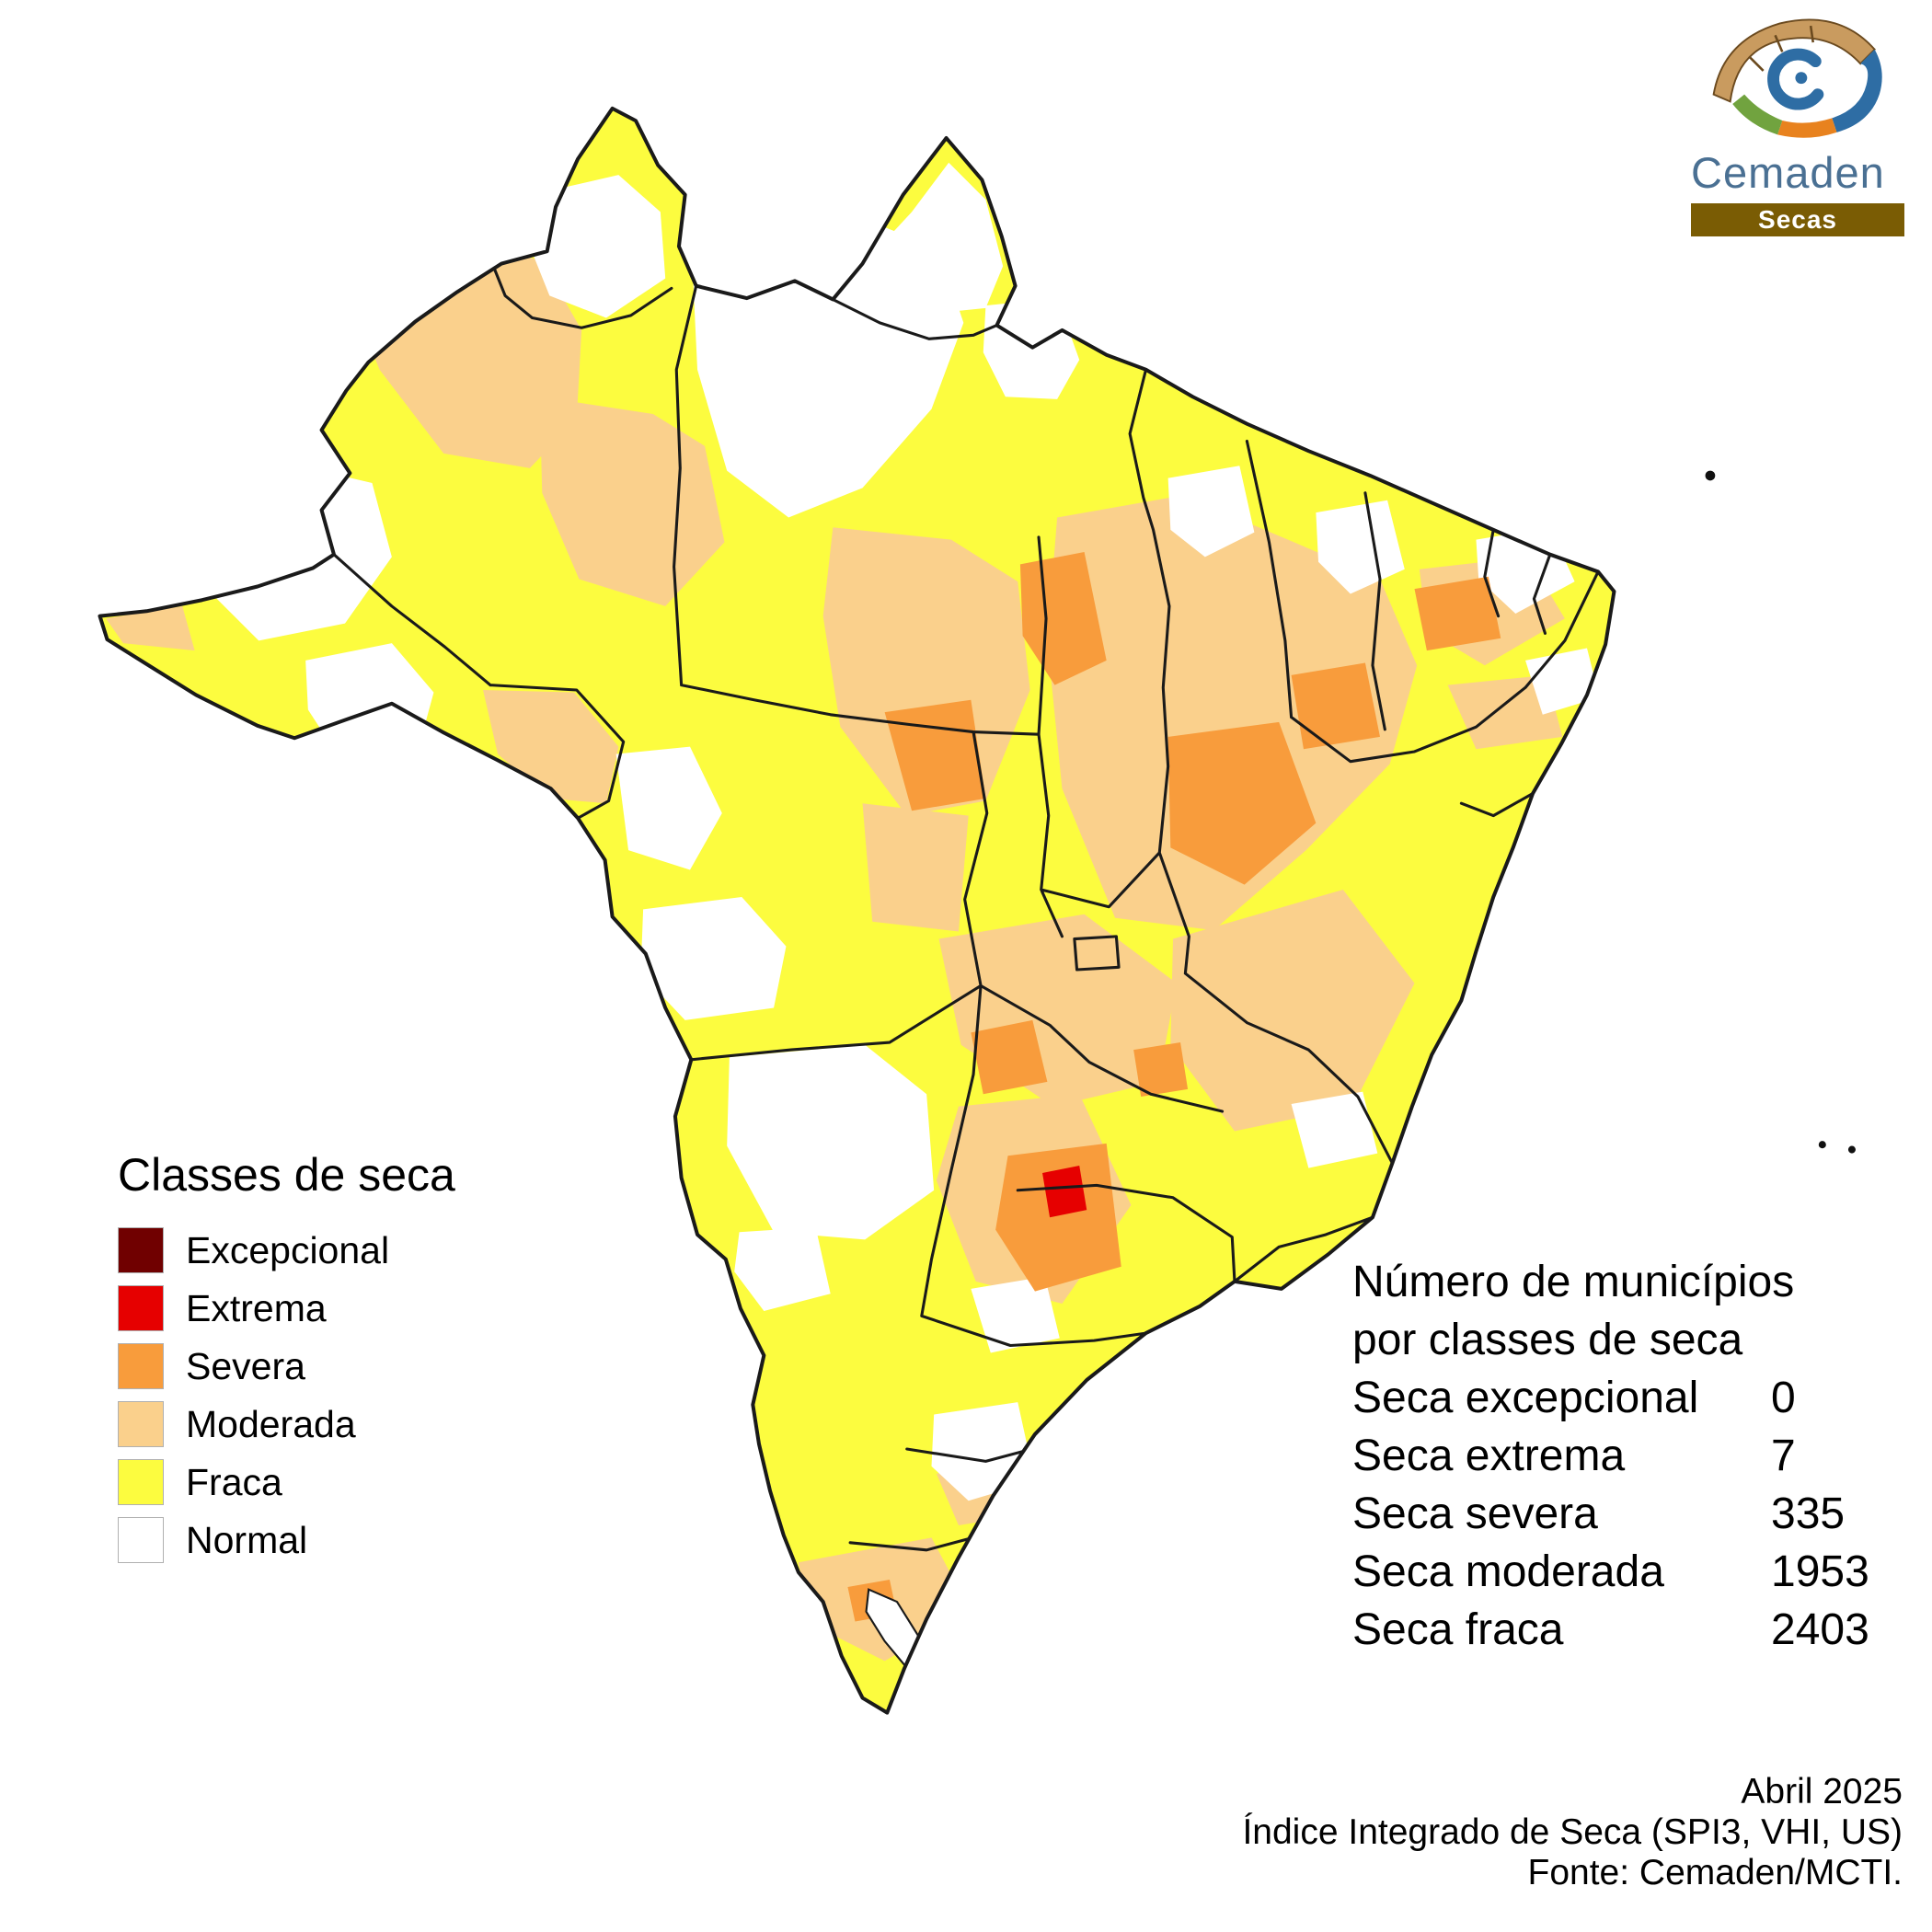 Image resolution: width=1932 pixels, height=1932 pixels. What do you see at coordinates (1783, 1398) in the screenshot?
I see `stats-value: 0` at bounding box center [1783, 1398].